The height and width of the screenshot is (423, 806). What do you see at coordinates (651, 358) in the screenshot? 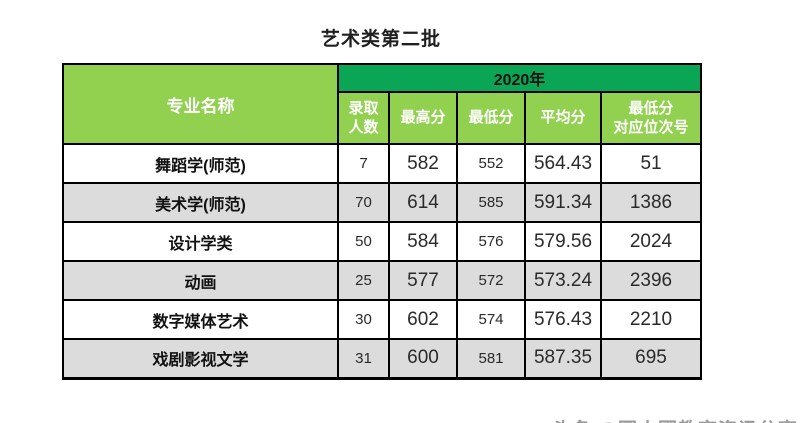
I see `lowest-rank-cell: 695` at bounding box center [651, 358].